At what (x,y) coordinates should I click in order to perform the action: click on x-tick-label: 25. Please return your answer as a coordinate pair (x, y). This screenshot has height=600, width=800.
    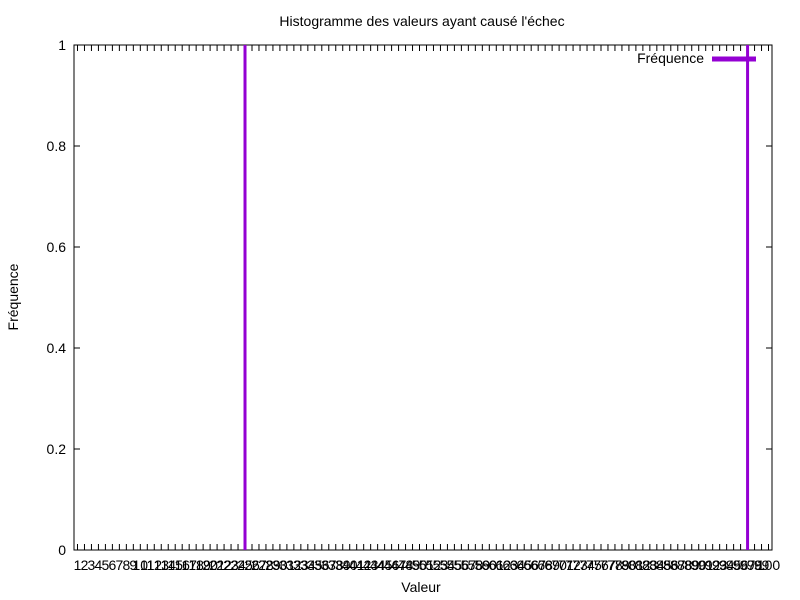
    Looking at the image, I should click on (245, 565).